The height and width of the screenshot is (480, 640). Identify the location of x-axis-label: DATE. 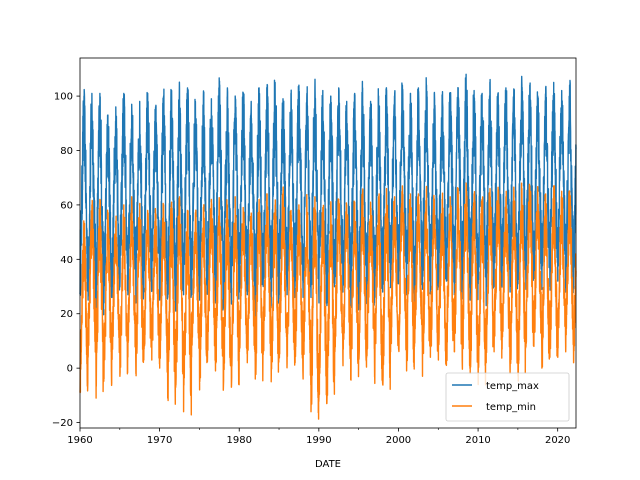
(328, 464).